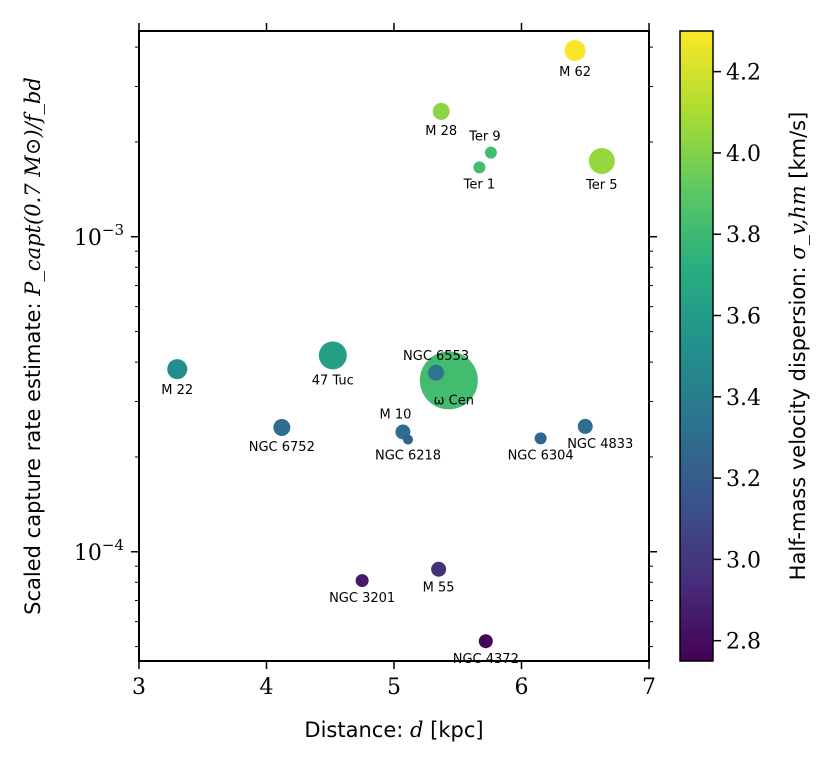 Image resolution: width=830 pixels, height=769 pixels. Describe the element at coordinates (575, 72) in the screenshot. I see `point-label: M 62` at that location.